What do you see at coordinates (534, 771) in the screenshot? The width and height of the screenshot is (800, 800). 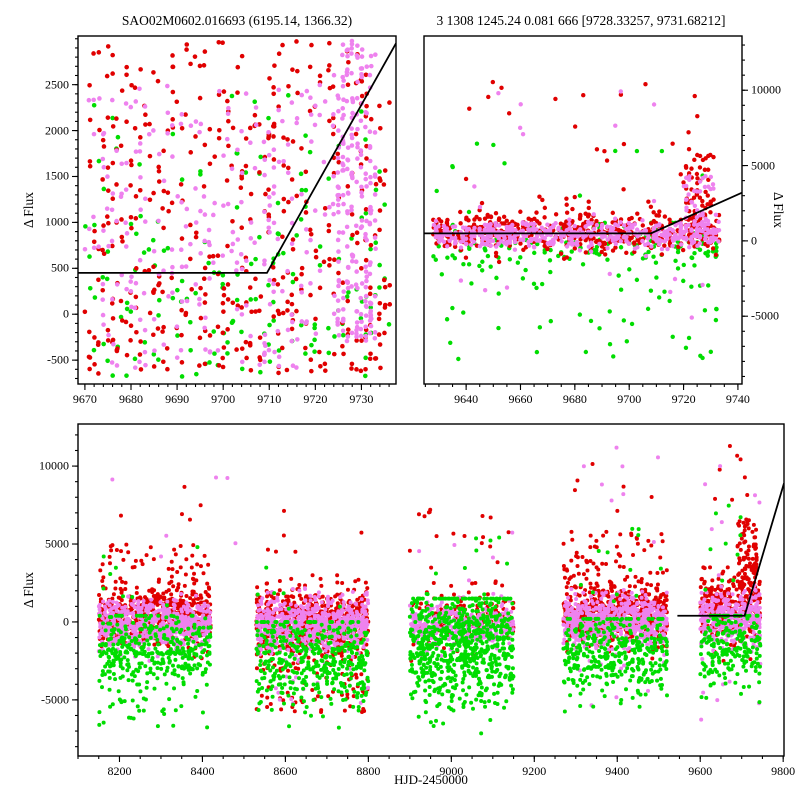 I see `x-tick-label: 9200` at bounding box center [534, 771].